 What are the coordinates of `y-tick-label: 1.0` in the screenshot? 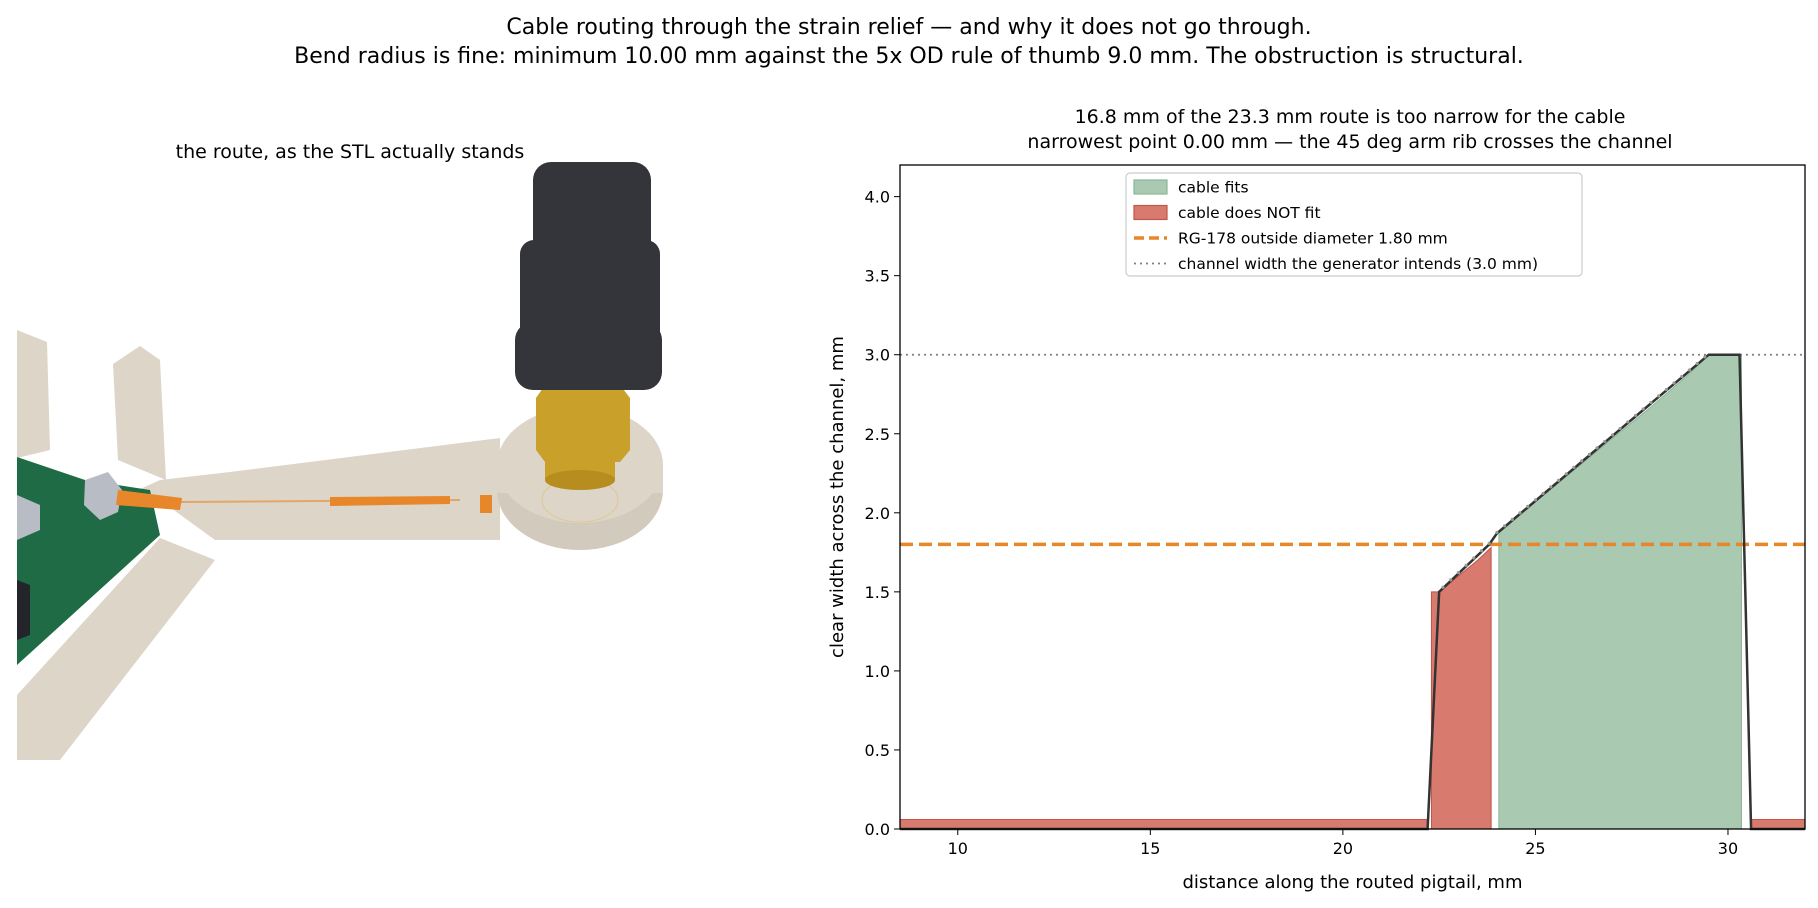 It's located at (877, 671).